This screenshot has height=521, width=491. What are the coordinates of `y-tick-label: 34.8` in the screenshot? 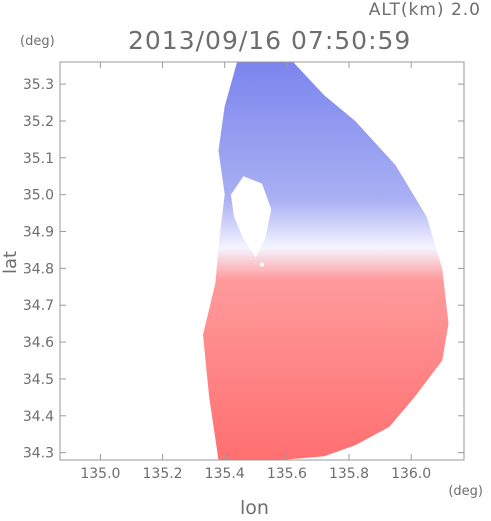 It's located at (38, 269).